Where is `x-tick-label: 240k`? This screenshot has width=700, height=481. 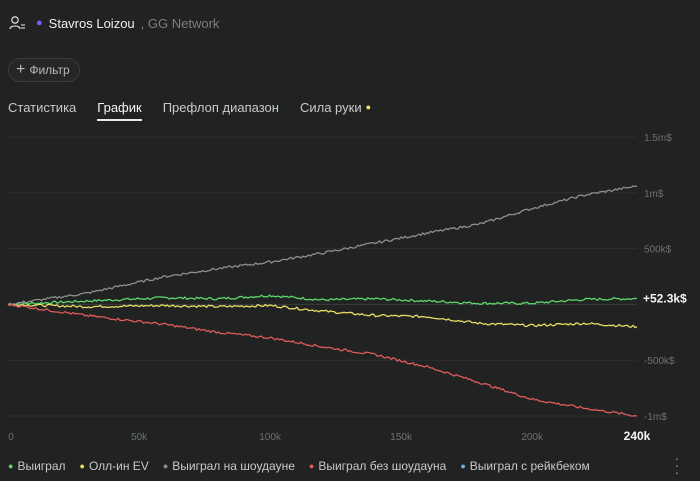
x-tick-label: 240k is located at coordinates (637, 436).